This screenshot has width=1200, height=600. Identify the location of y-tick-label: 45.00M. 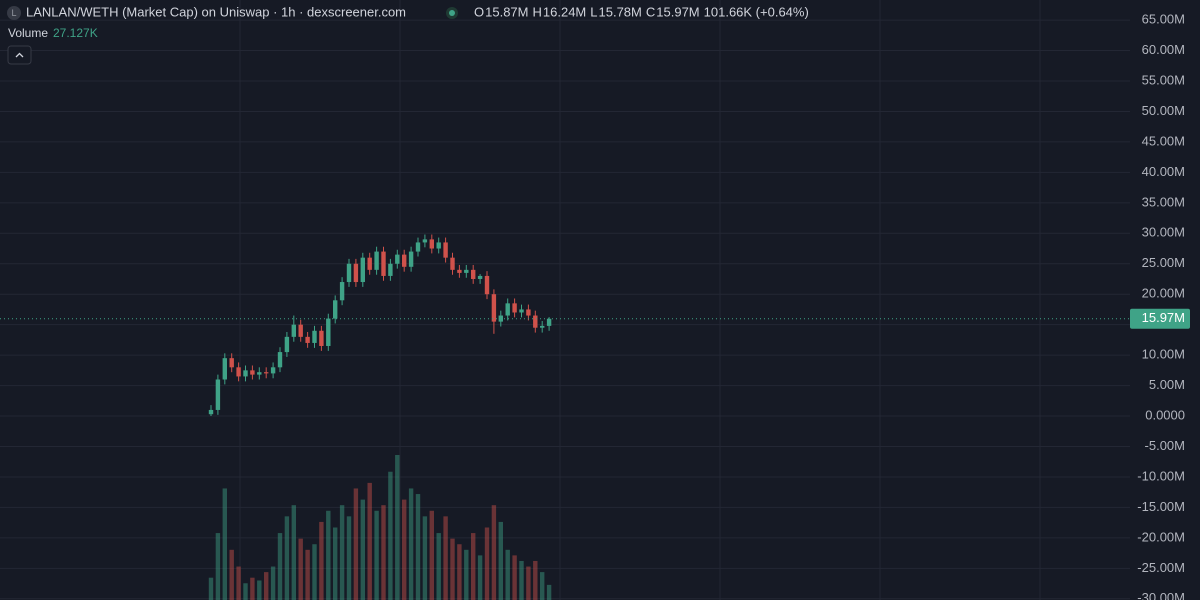
(1163, 140).